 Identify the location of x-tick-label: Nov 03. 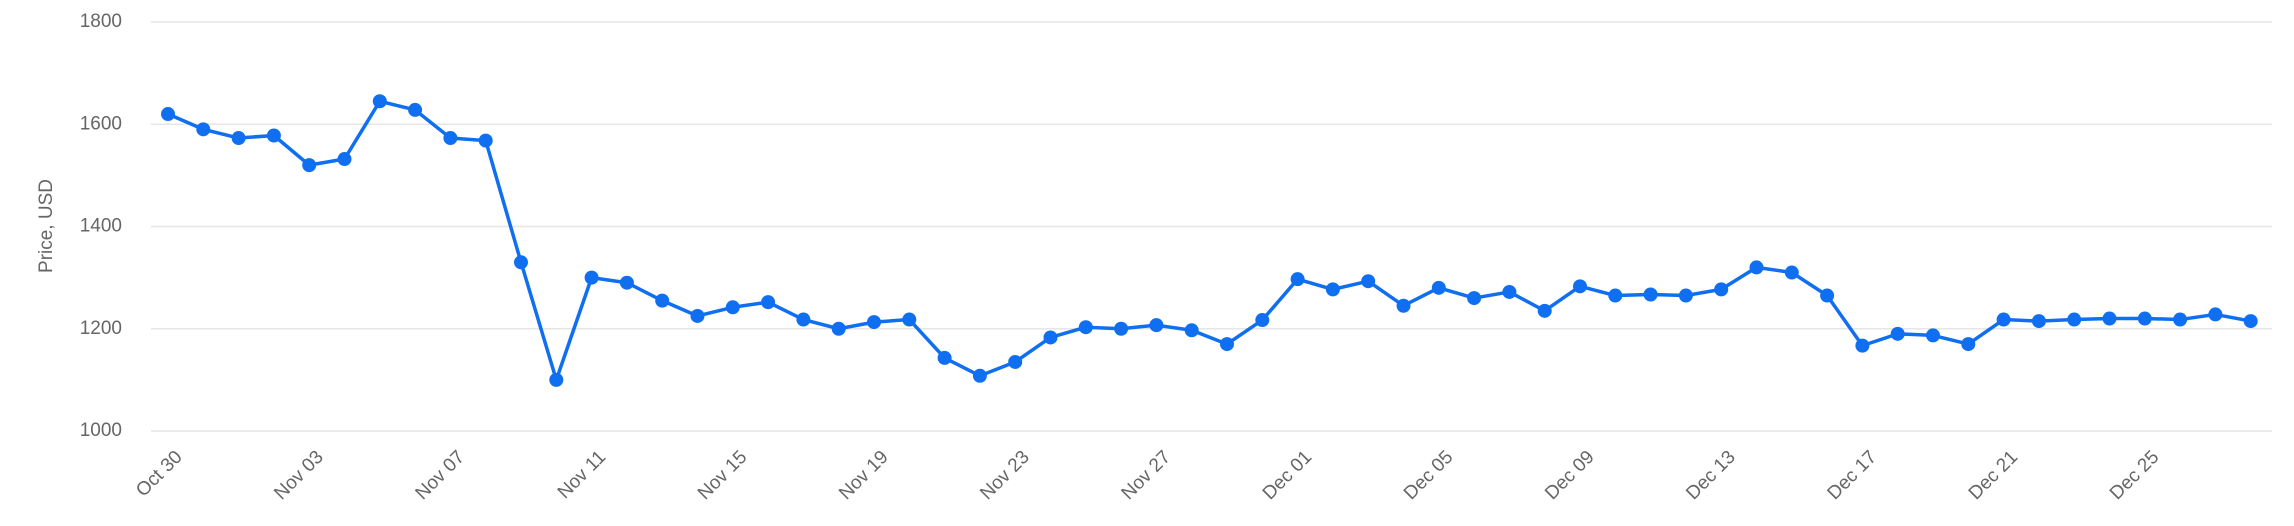
(298, 475).